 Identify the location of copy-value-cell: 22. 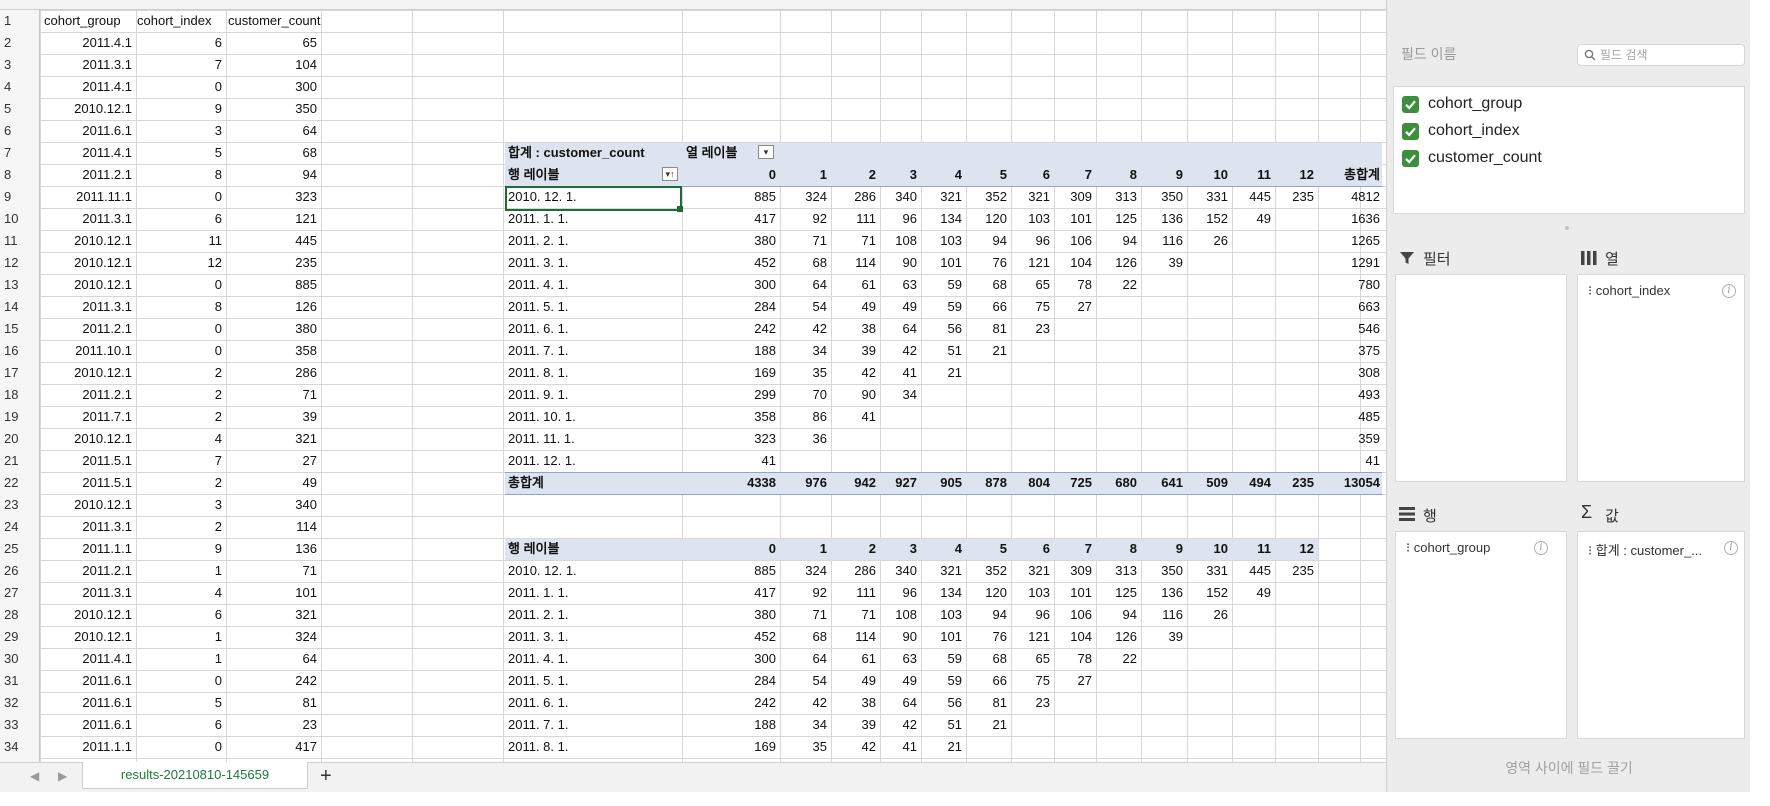
(1129, 658).